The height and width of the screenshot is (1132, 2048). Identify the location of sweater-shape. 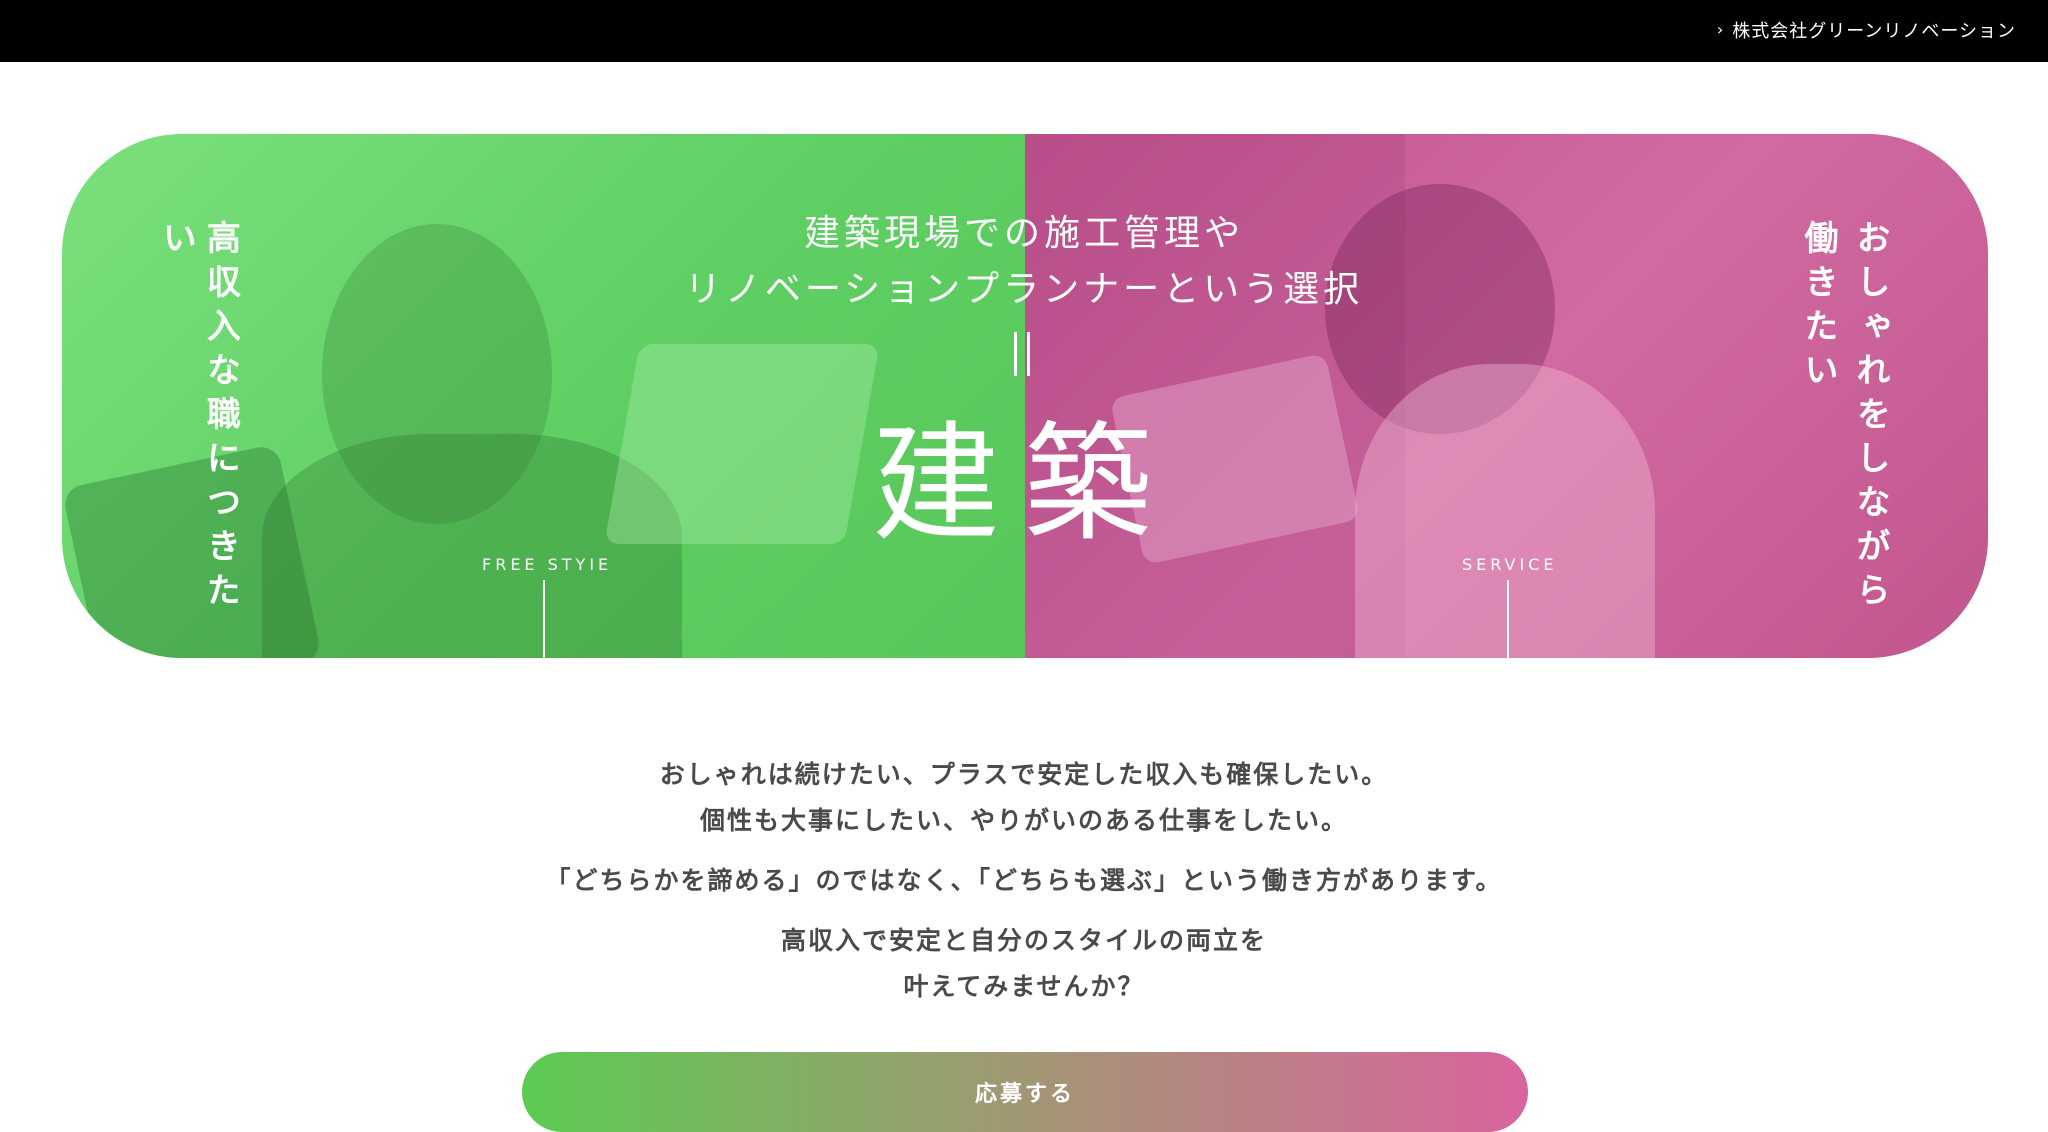
(1505, 511).